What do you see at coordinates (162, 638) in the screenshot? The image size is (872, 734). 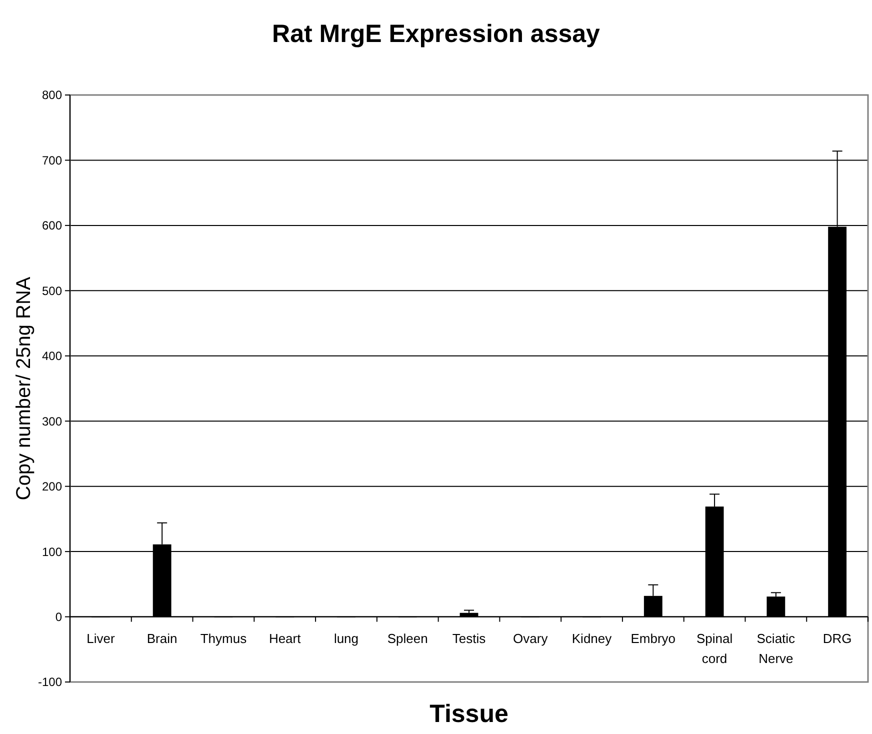 I see `x-tick-label: Brain` at bounding box center [162, 638].